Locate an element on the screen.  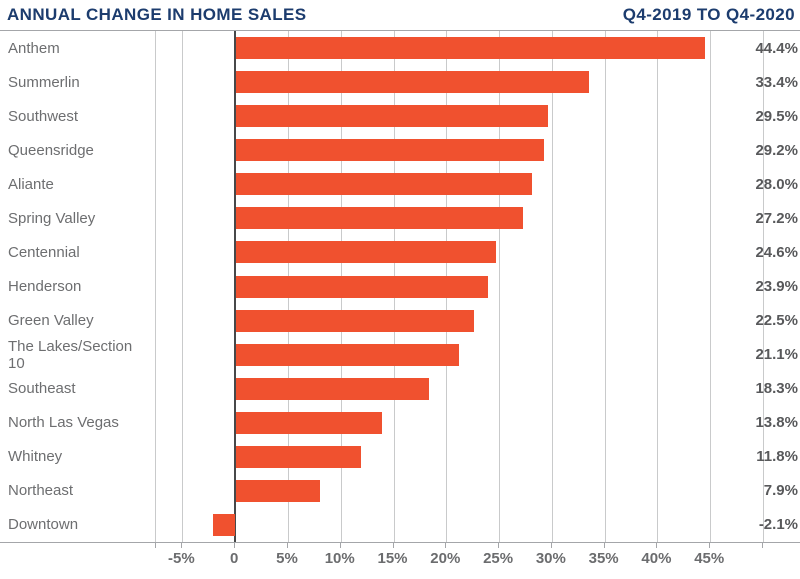
category-label: North Las Vegas is located at coordinates (63, 423).